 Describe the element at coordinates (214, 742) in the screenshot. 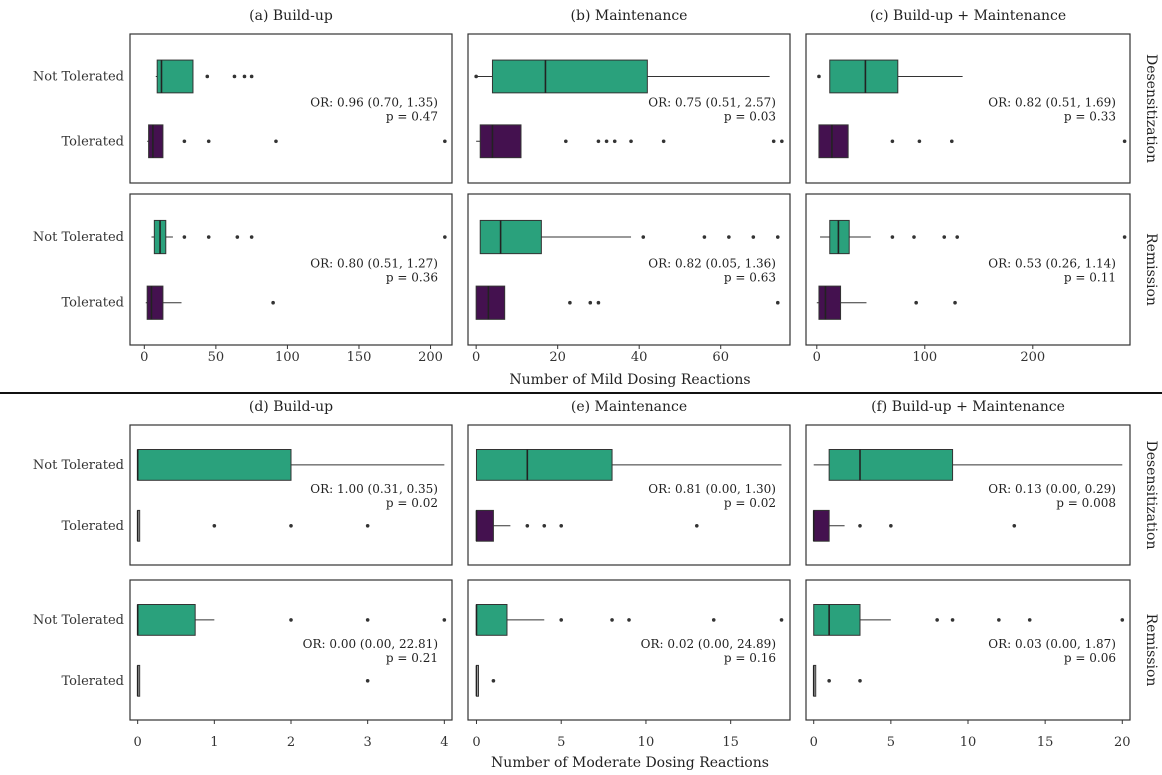

I see `x-tick-label: 1` at that location.